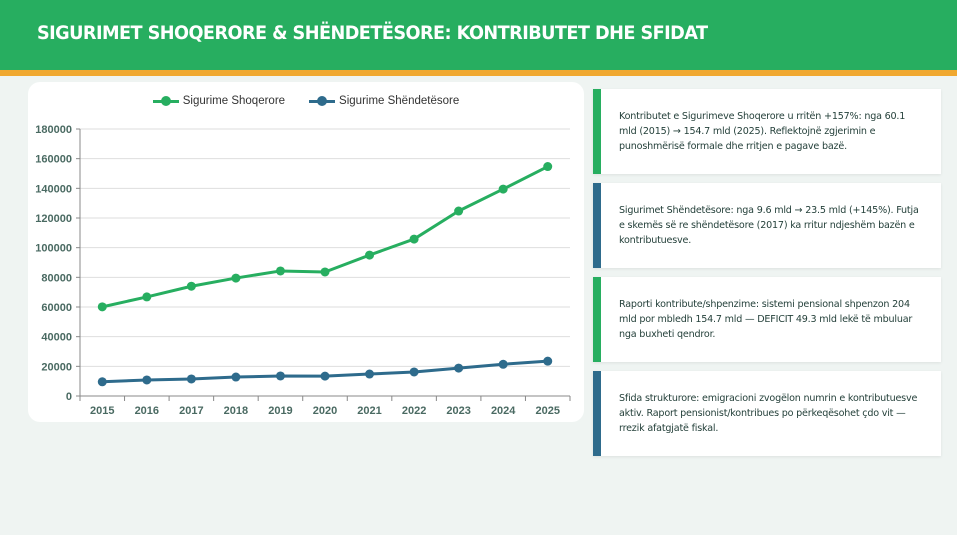 This screenshot has width=957, height=535. I want to click on y-tick-label: 80000, so click(56, 278).